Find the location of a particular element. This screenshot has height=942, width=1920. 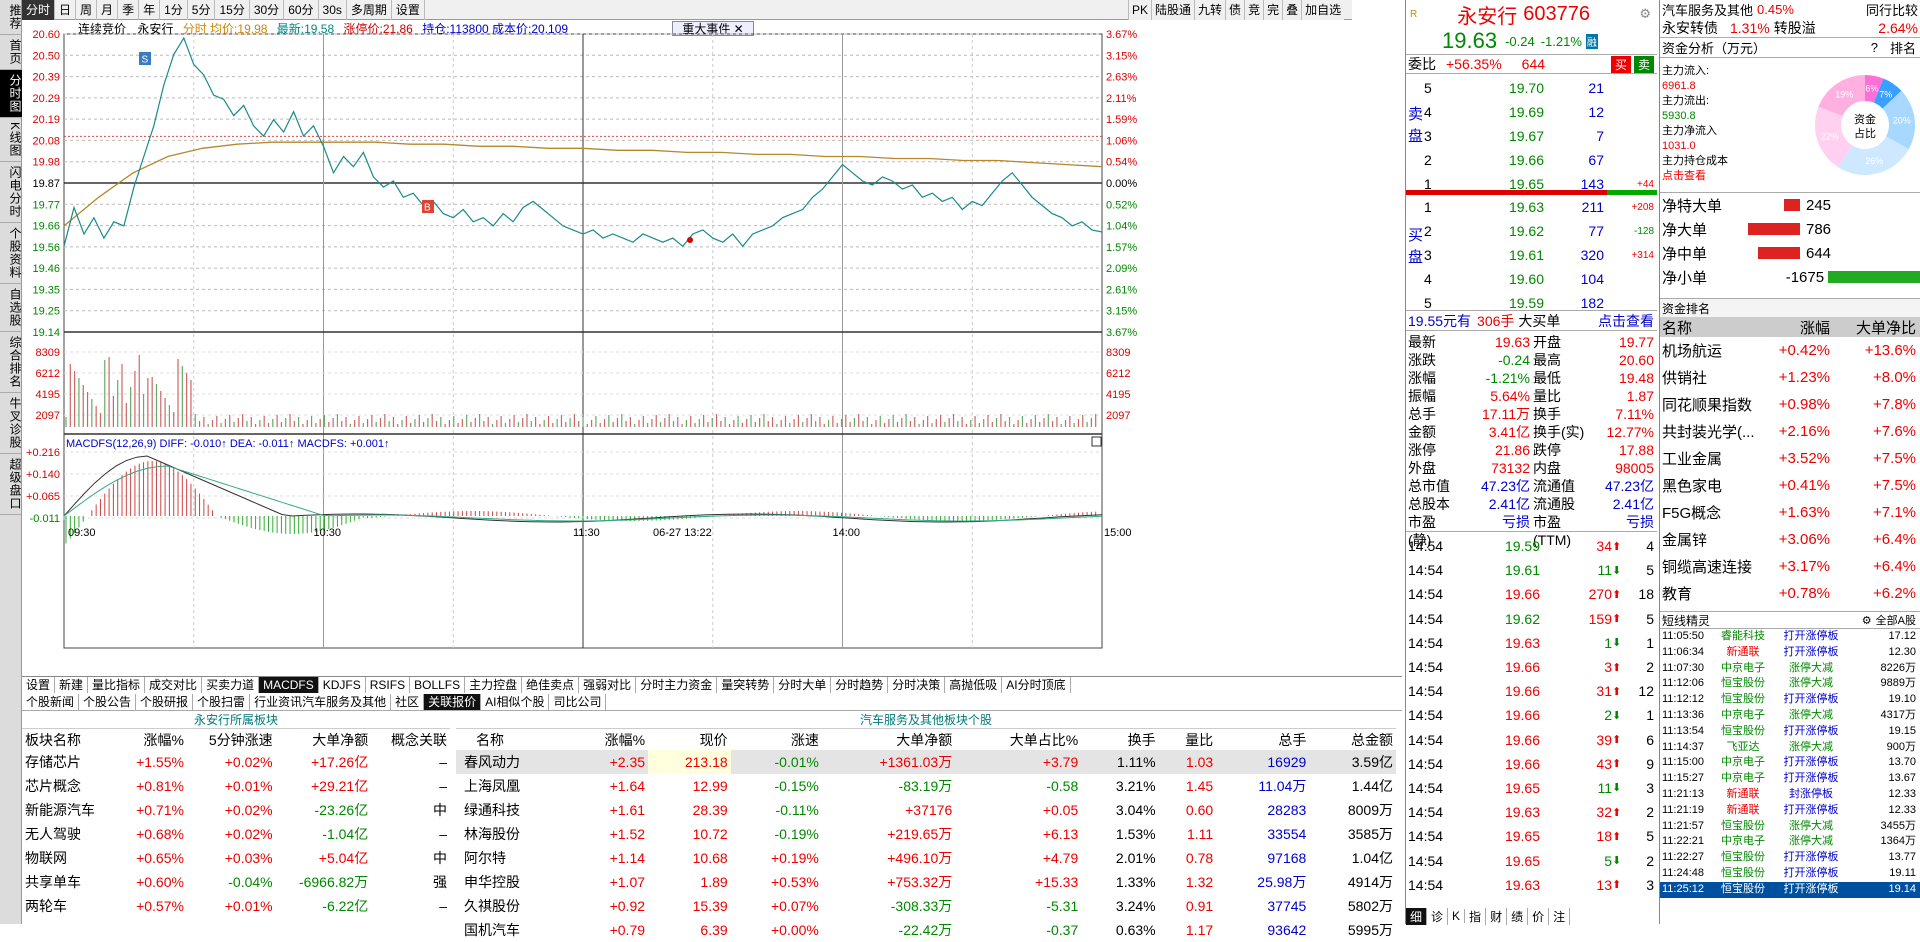

peer-h-3: 涨速 is located at coordinates (804, 739).